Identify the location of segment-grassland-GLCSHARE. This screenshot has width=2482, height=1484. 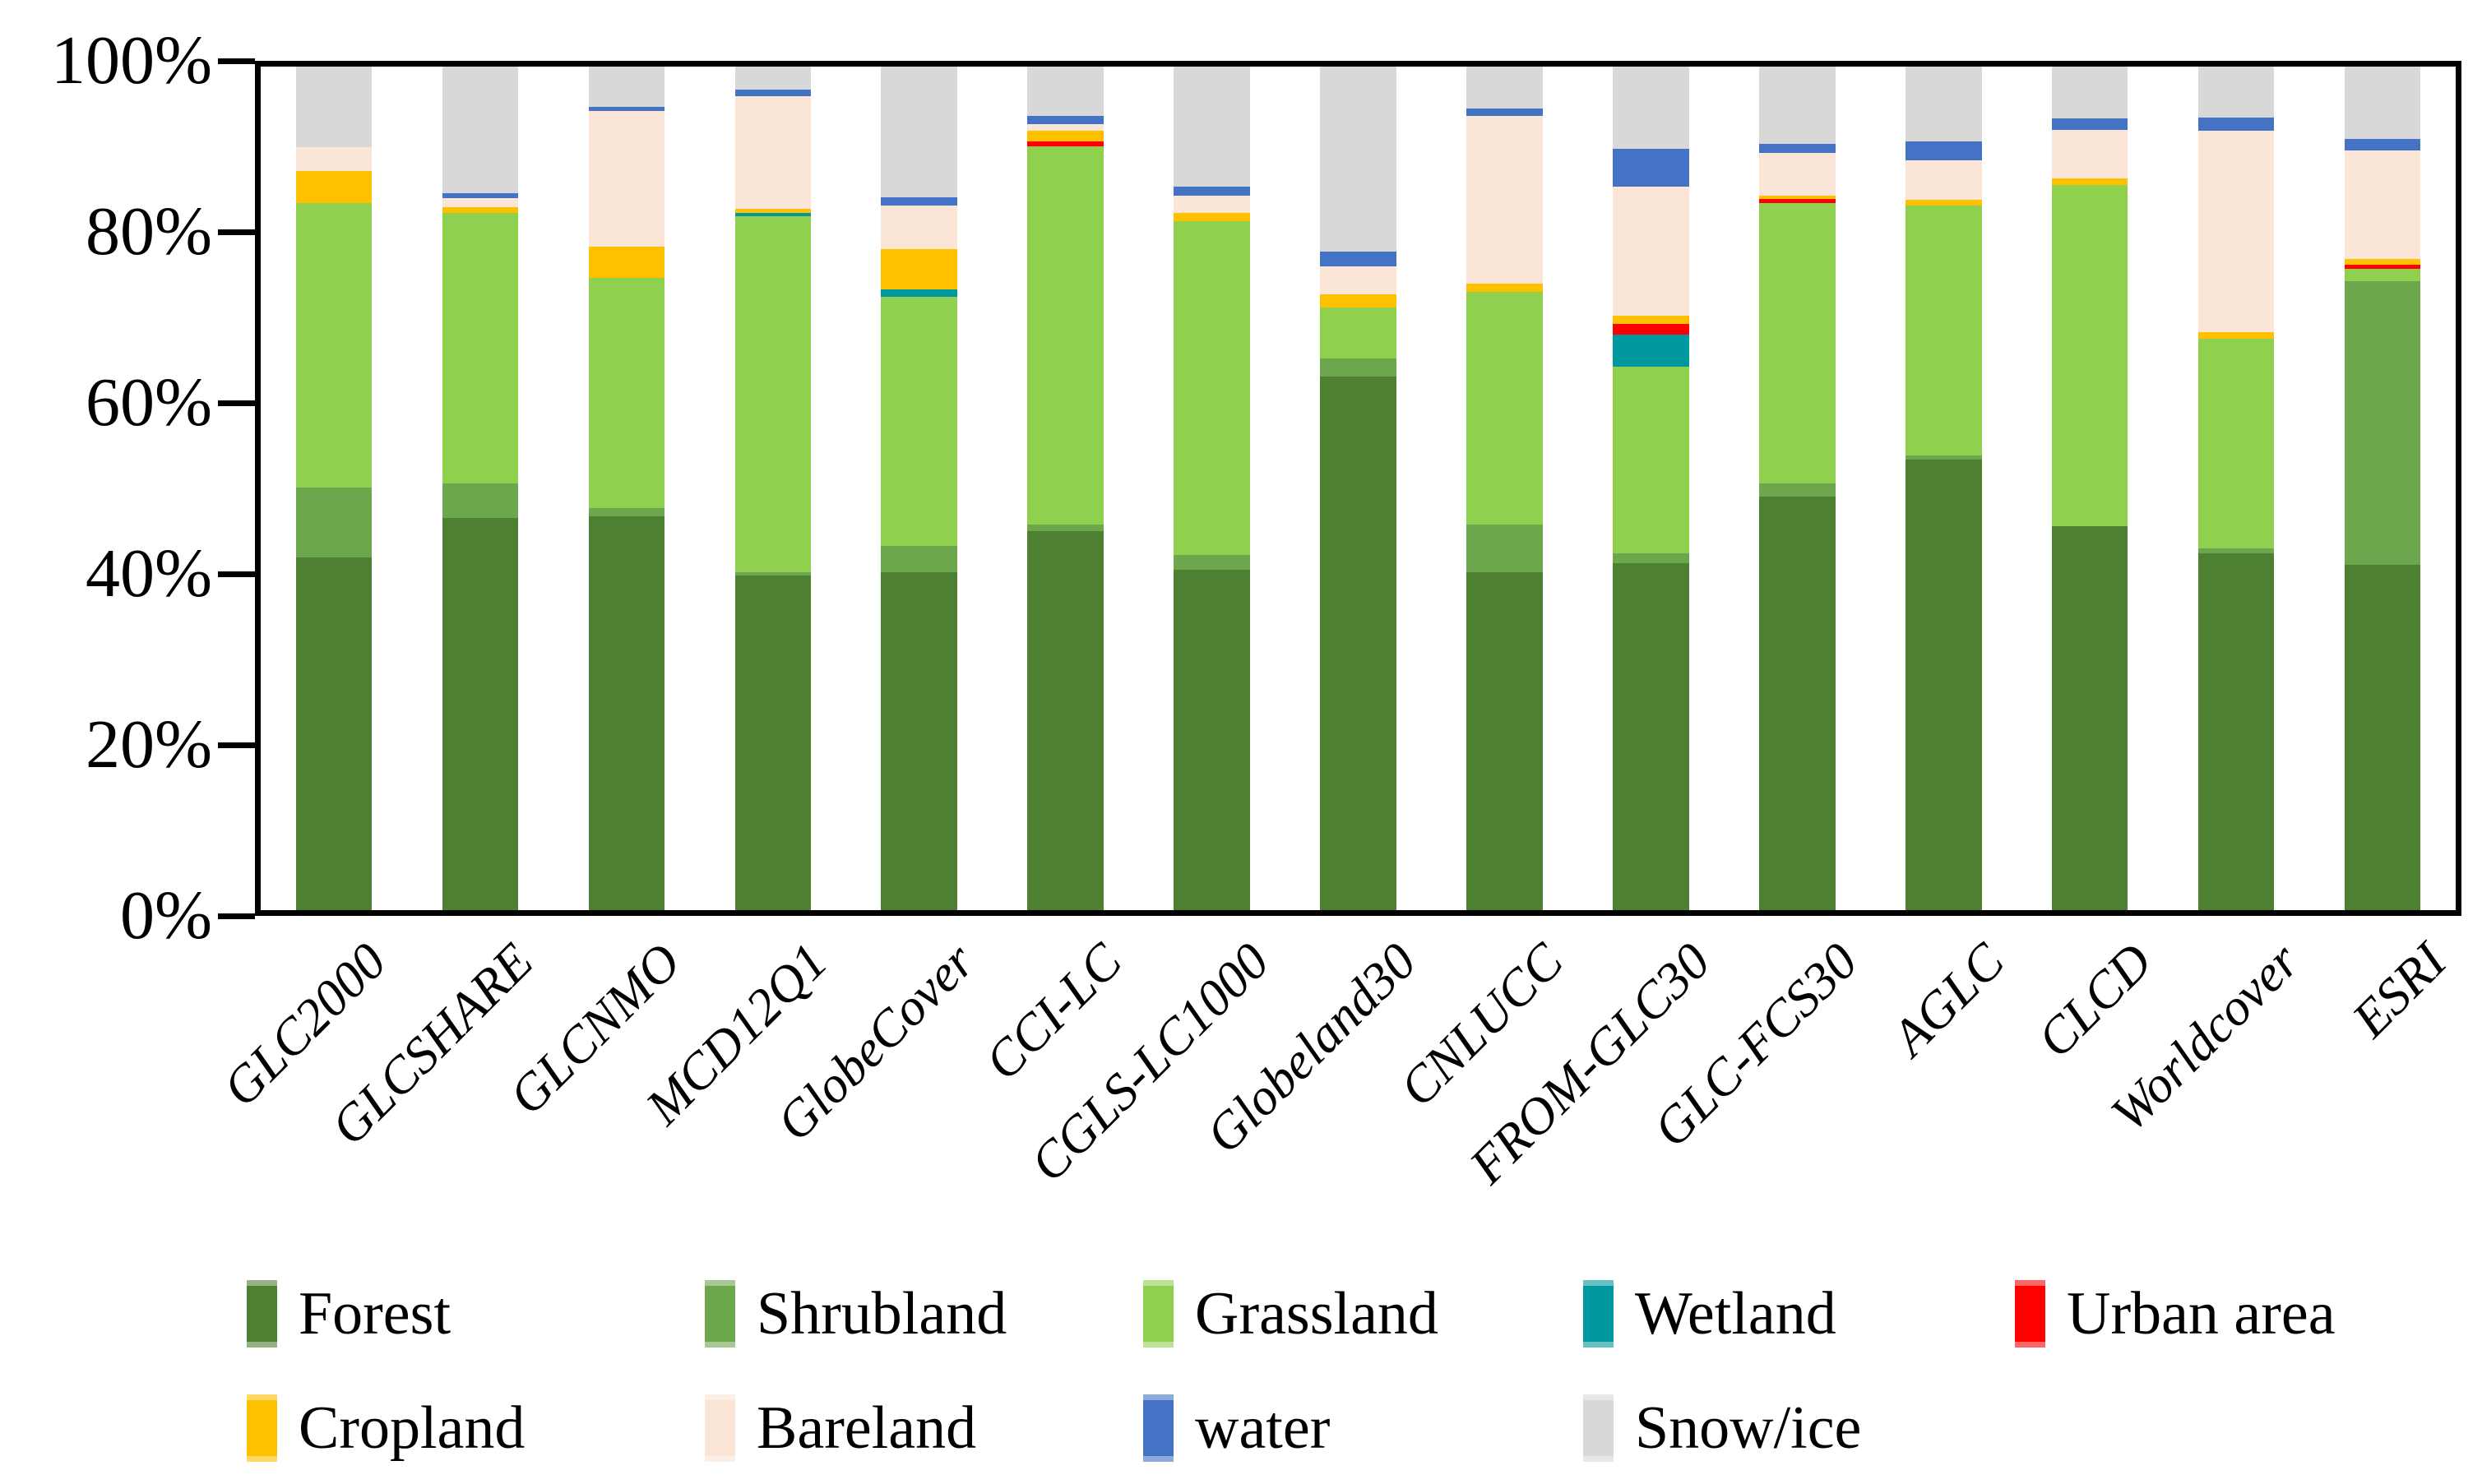
(480, 347).